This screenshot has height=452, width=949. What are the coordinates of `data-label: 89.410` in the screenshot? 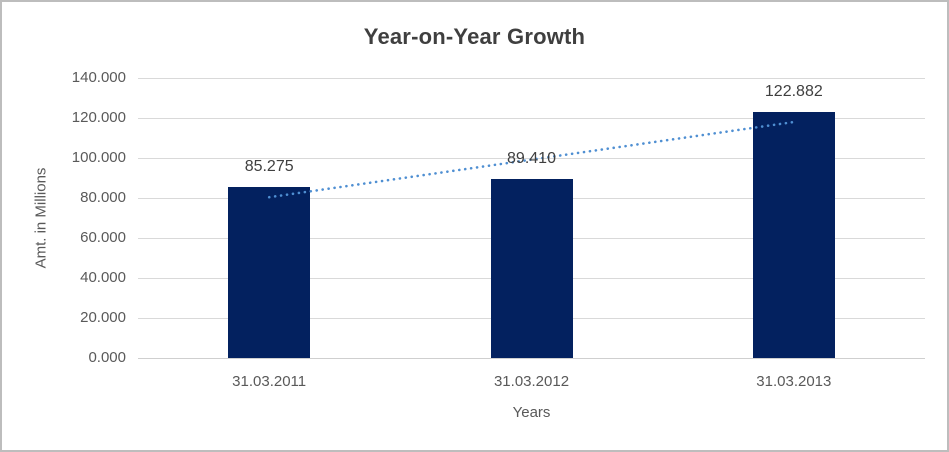 It's located at (531, 159).